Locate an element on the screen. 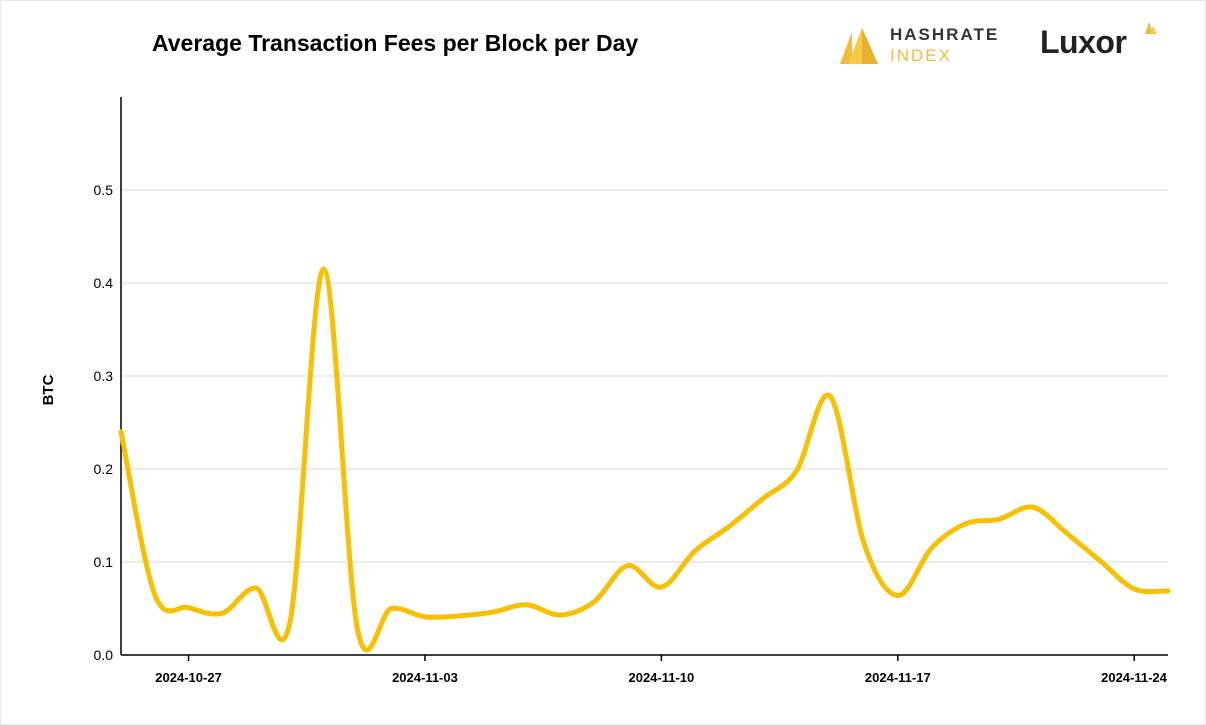 The image size is (1206, 725). y-tick-label: 0.1 is located at coordinates (104, 562).